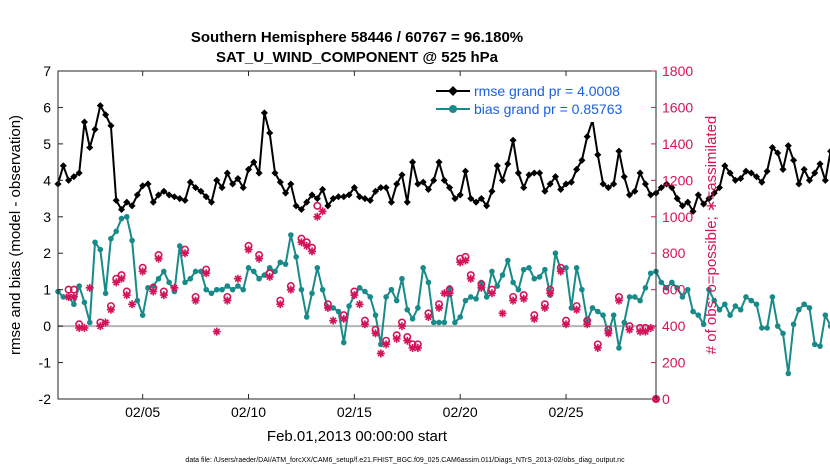 The width and height of the screenshot is (830, 470). Describe the element at coordinates (677, 71) in the screenshot. I see `y2-tick-label: 1800` at that location.